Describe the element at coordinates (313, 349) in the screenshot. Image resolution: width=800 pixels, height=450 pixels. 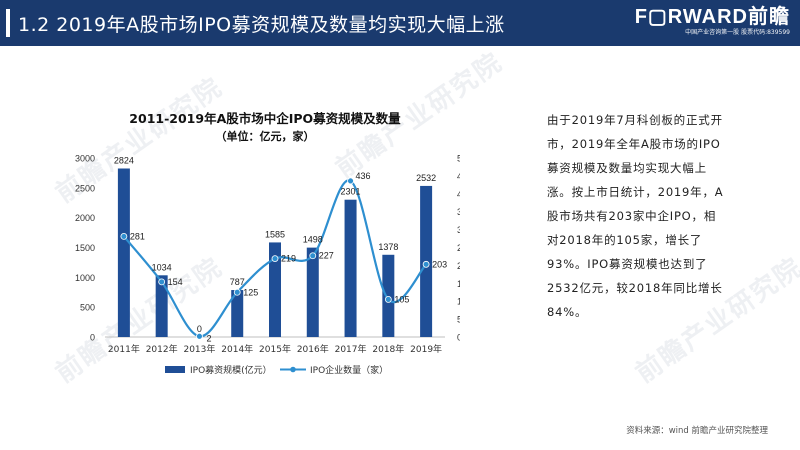
I see `x-tick-label: 2016年` at that location.